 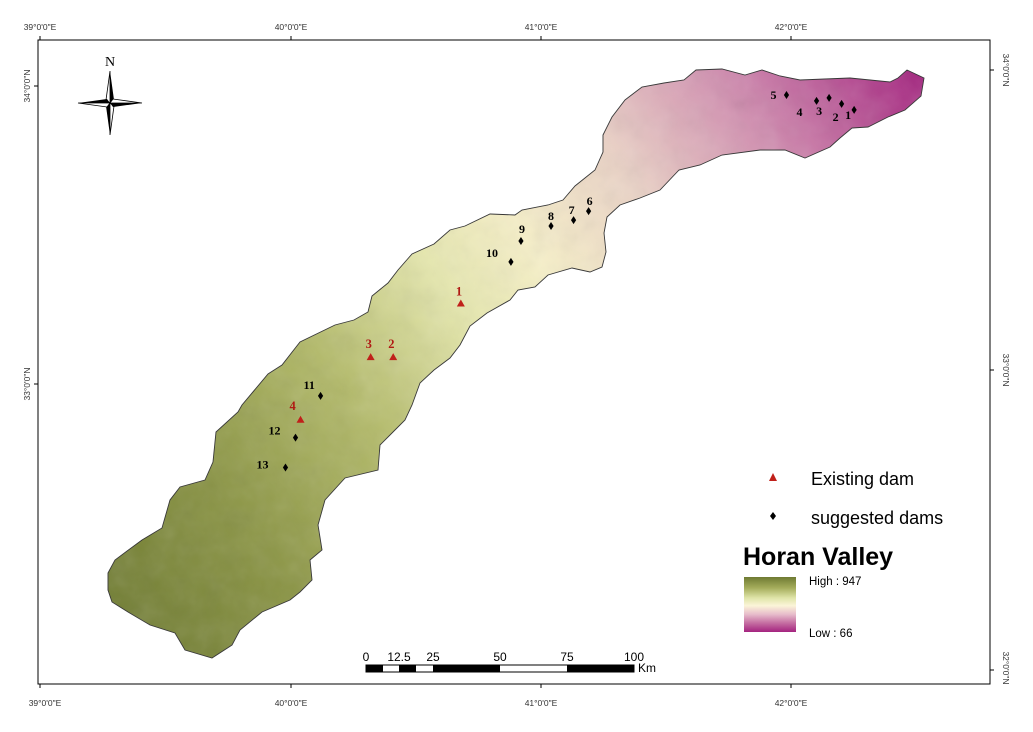 What do you see at coordinates (40, 27) in the screenshot?
I see `coord-top-39e: 39°0'0"E` at bounding box center [40, 27].